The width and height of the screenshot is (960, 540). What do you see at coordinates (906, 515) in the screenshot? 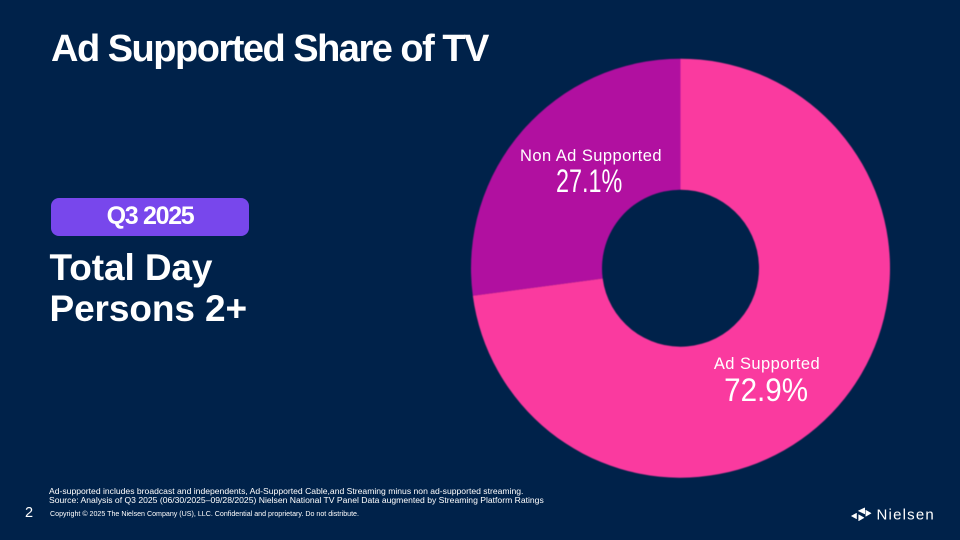
I see `svg-text: Nielsen` at bounding box center [906, 515].